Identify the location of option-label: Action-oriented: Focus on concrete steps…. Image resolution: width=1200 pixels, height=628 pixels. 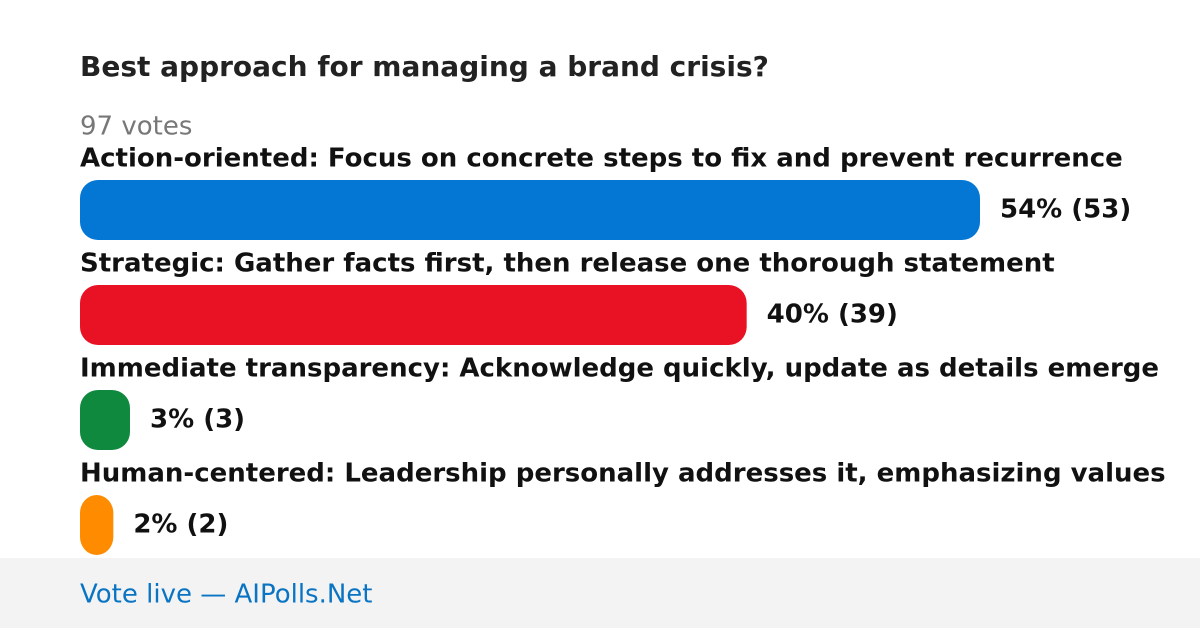
(601, 159).